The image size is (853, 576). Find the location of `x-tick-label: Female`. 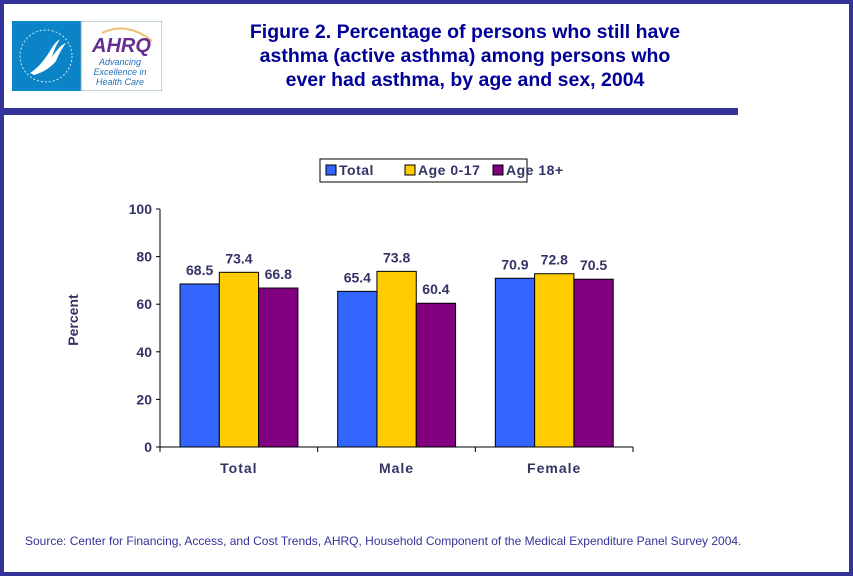

x-tick-label: Female is located at coordinates (554, 468).